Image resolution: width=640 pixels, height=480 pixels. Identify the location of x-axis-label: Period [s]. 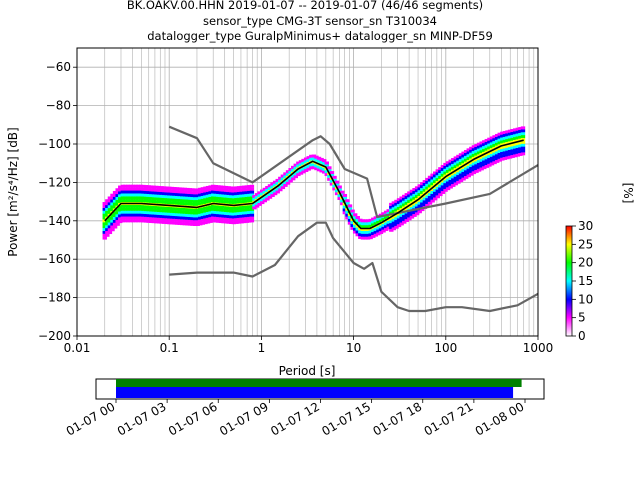
(307, 371).